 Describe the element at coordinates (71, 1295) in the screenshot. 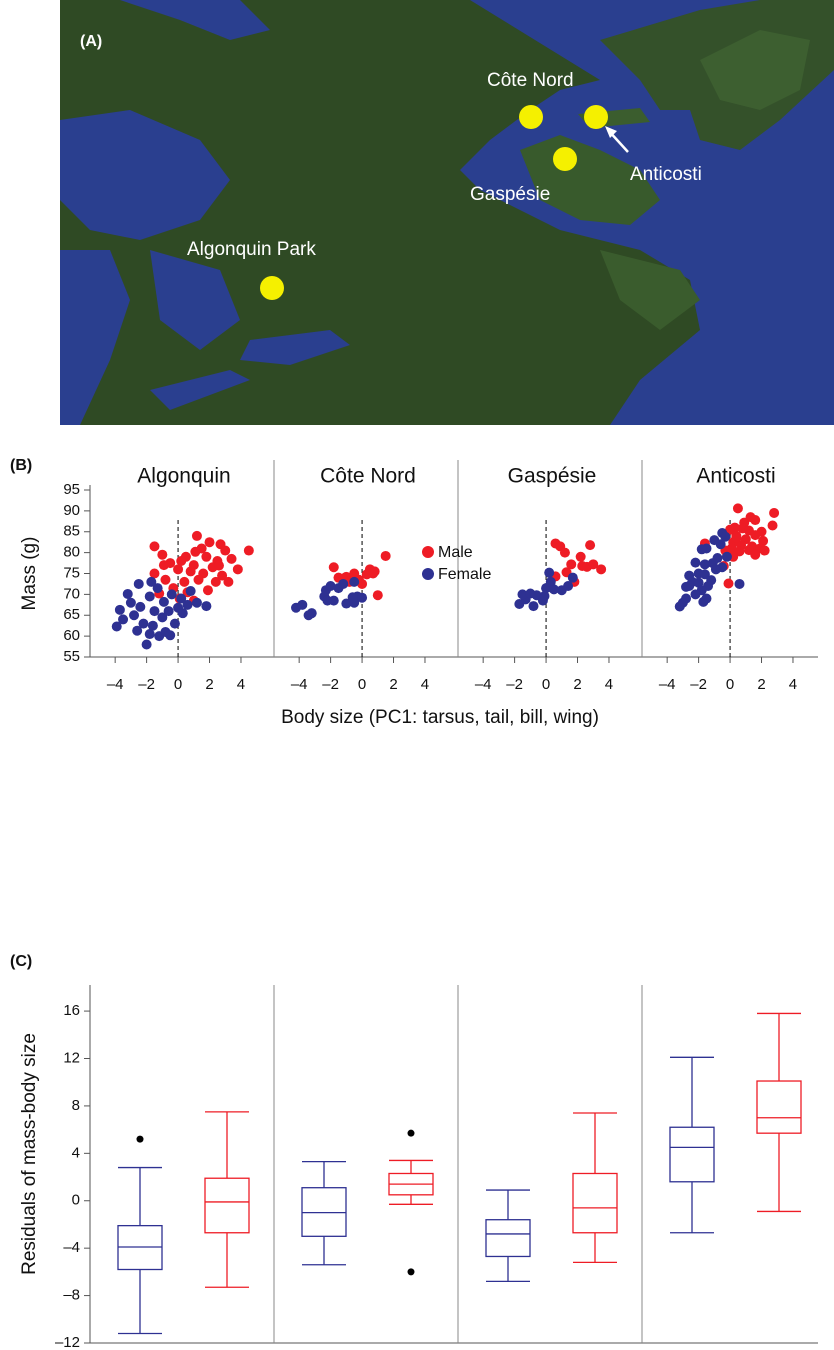

I see `y-tick-label: –8` at that location.